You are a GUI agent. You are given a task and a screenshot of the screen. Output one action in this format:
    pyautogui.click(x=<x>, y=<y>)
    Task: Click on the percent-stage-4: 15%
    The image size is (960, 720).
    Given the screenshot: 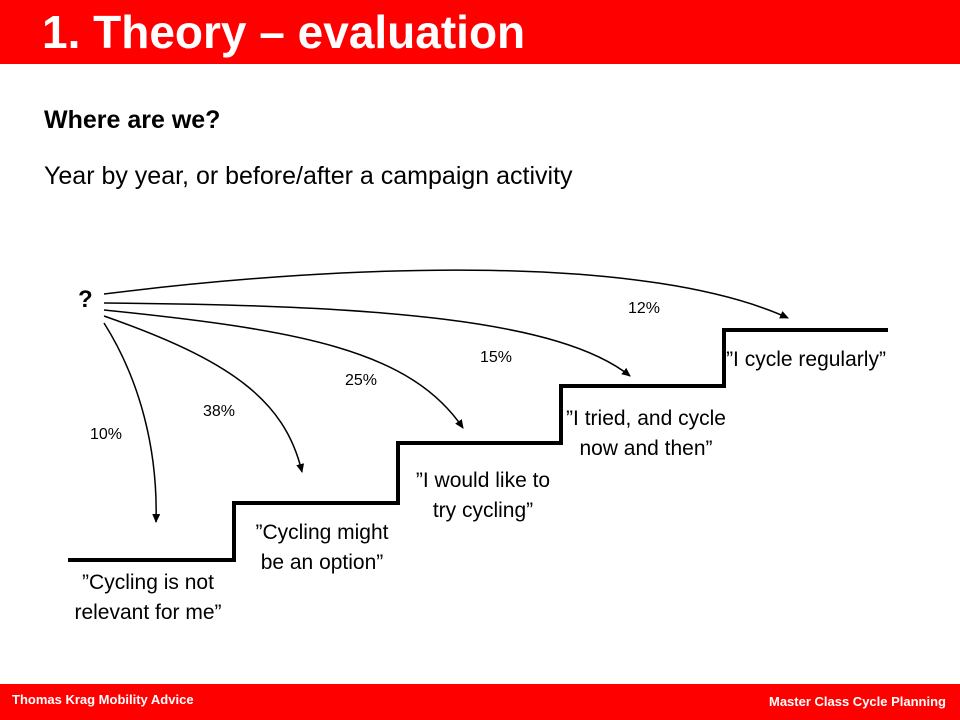 What is the action you would take?
    pyautogui.click(x=496, y=357)
    